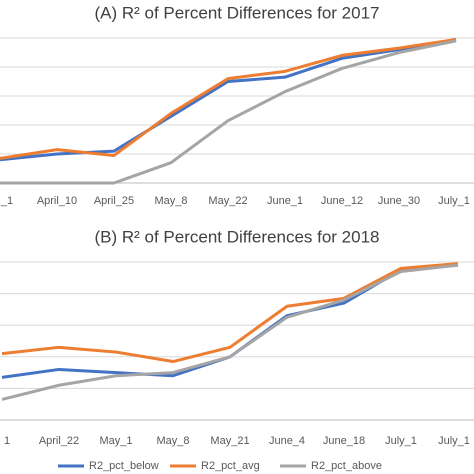 This screenshot has width=474, height=474. What do you see at coordinates (287, 441) in the screenshot?
I see `x-tick-label: June_4` at bounding box center [287, 441].